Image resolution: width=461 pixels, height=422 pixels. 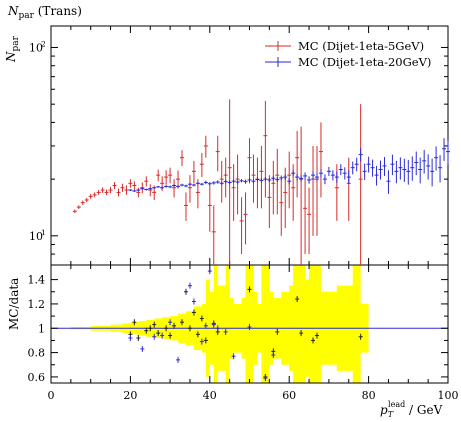 What do you see at coordinates (37, 353) in the screenshot?
I see `ratio-y-tick-label: 0.8` at bounding box center [37, 353].